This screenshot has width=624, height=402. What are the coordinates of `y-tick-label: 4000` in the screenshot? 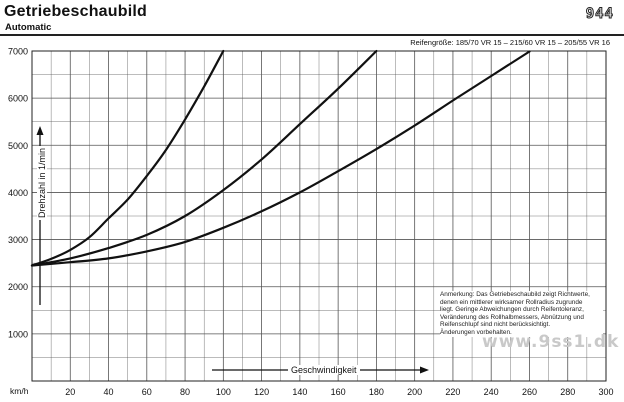 It's located at (18, 193).